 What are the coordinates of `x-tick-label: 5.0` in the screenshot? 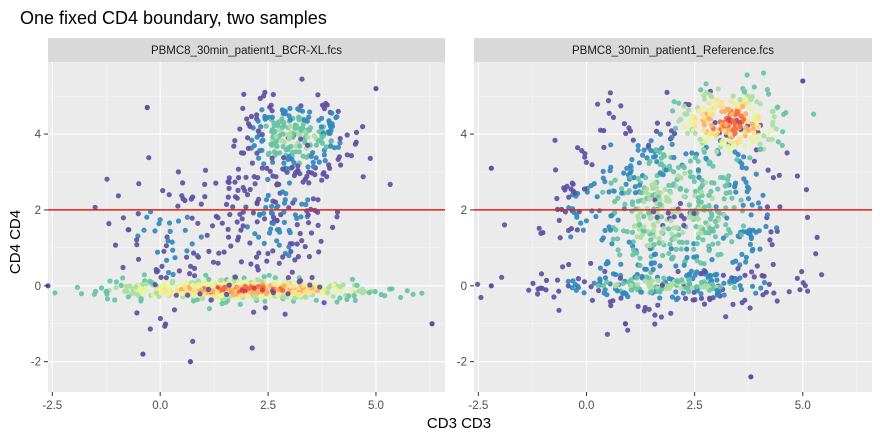 It's located at (376, 406).